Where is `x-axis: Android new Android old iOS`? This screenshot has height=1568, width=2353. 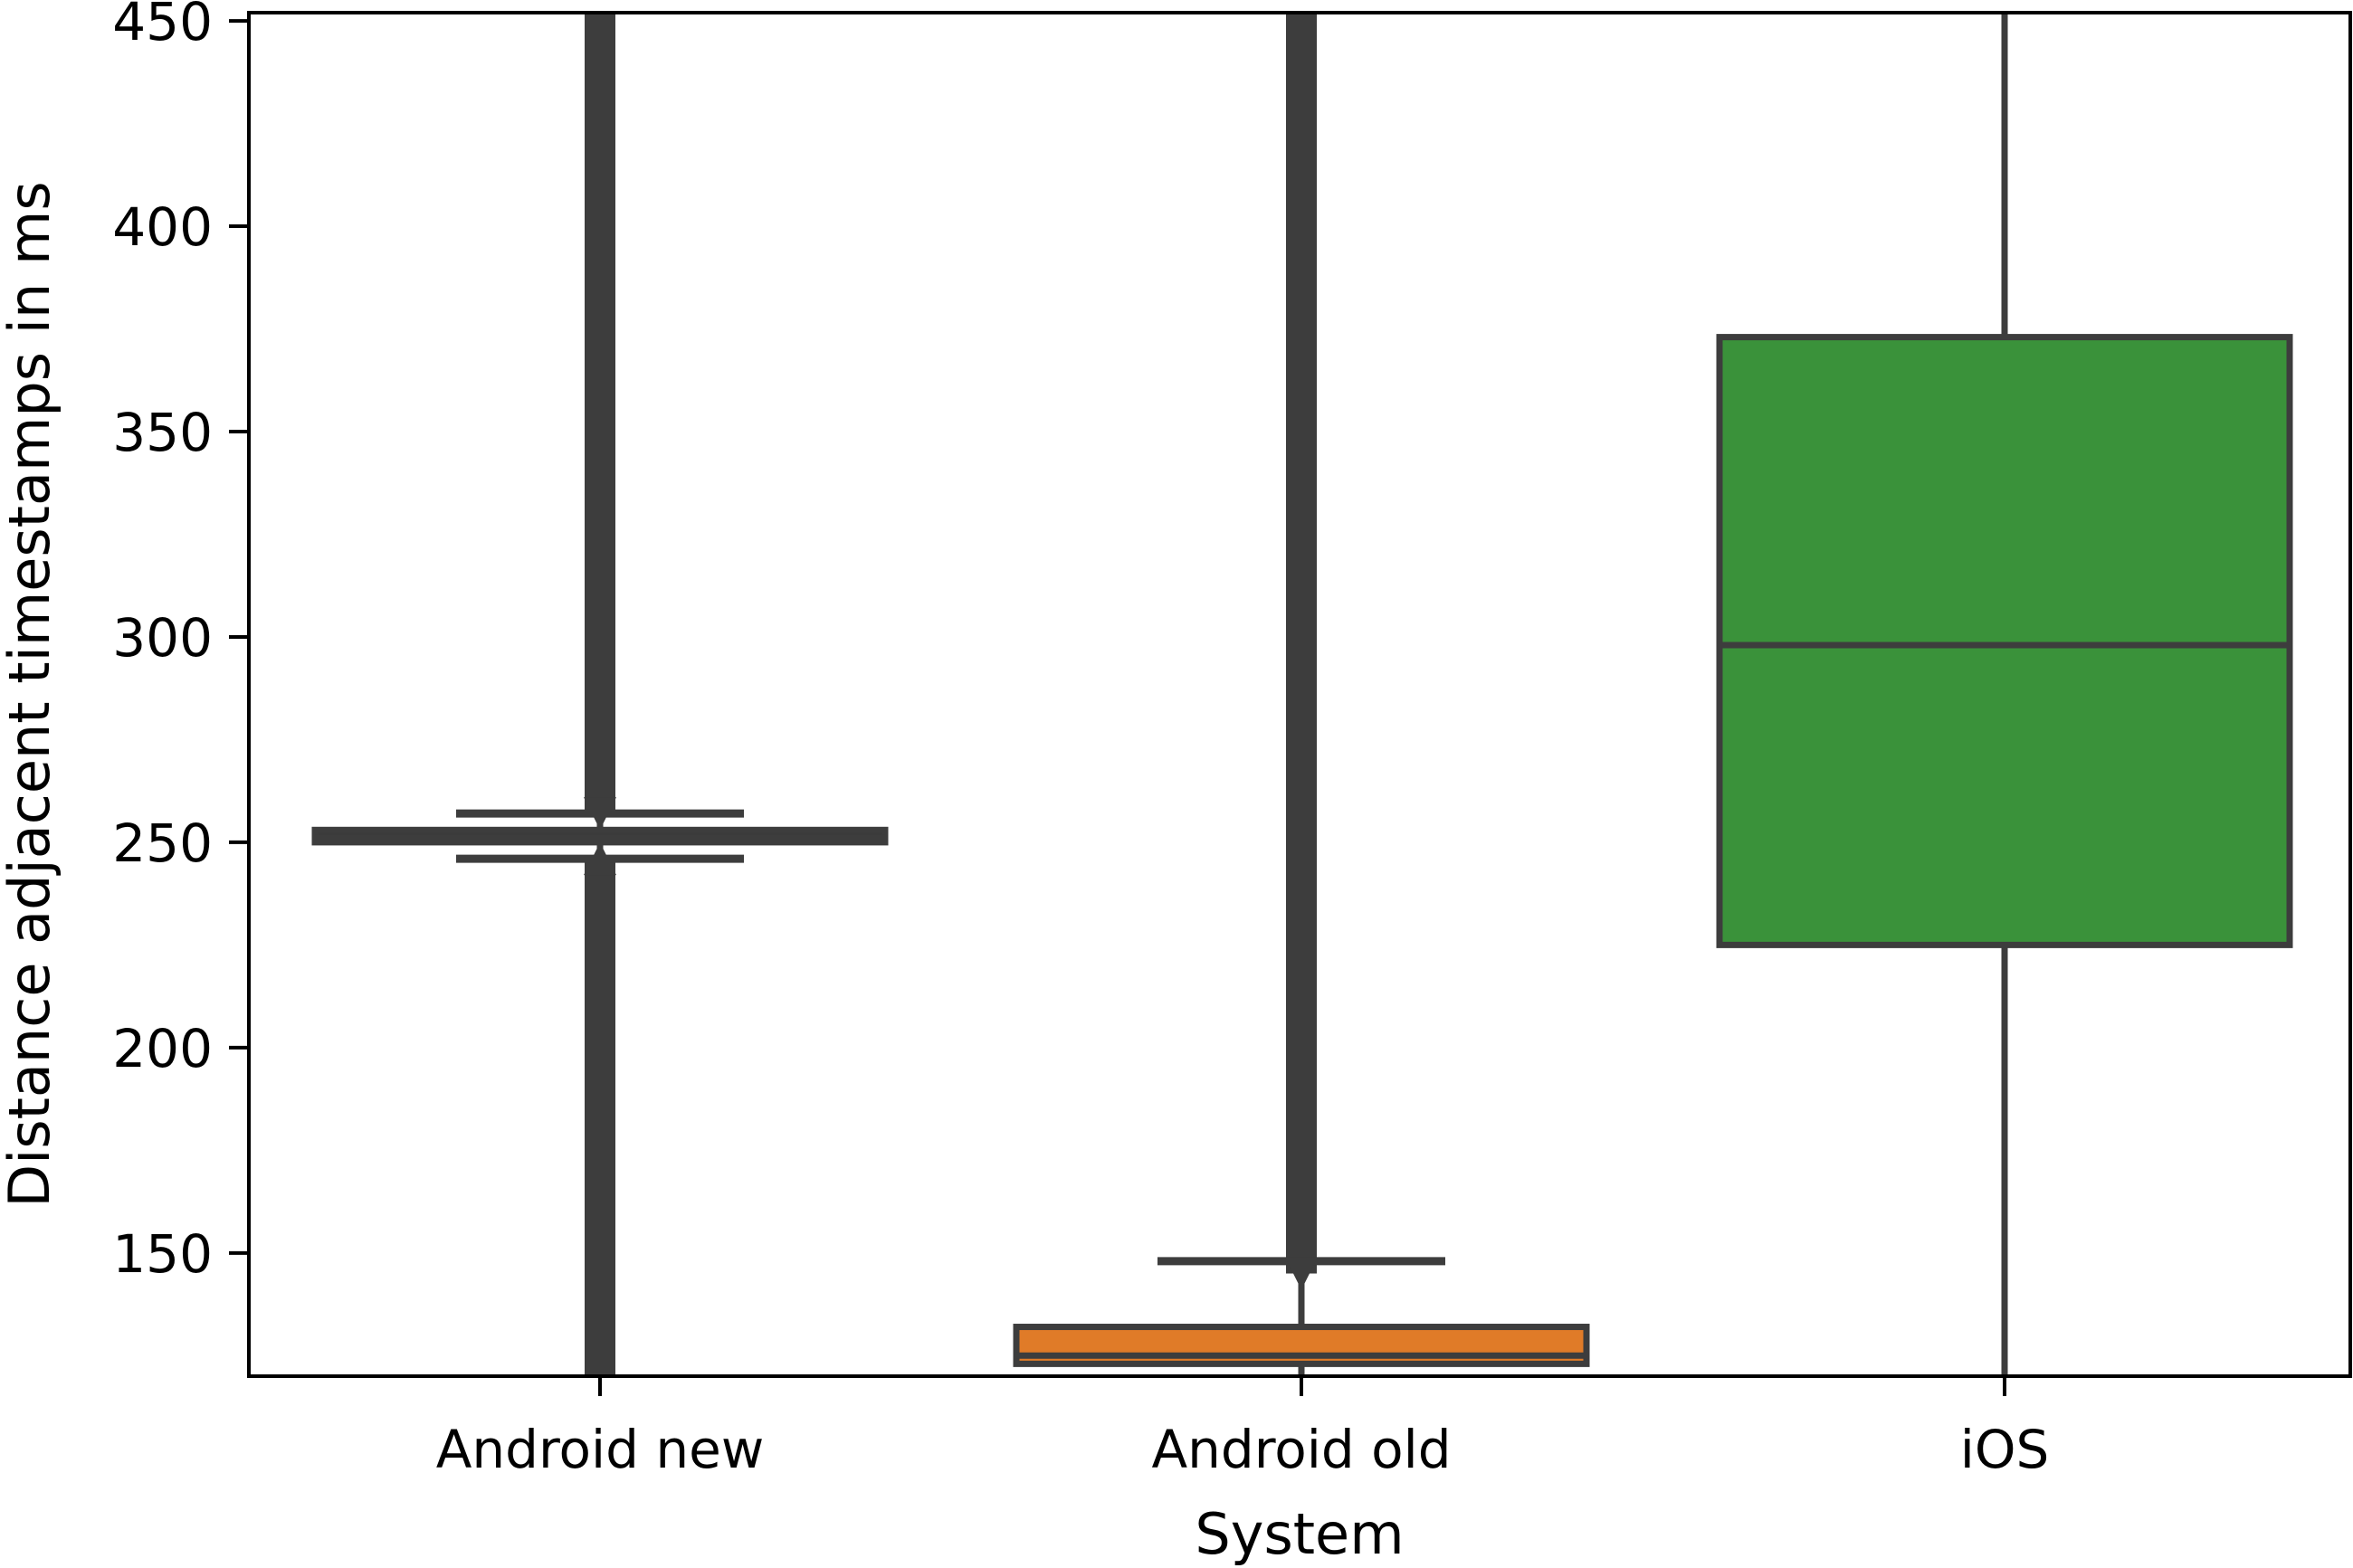 x-axis: Android new Android old iOS is located at coordinates (1243, 1428).